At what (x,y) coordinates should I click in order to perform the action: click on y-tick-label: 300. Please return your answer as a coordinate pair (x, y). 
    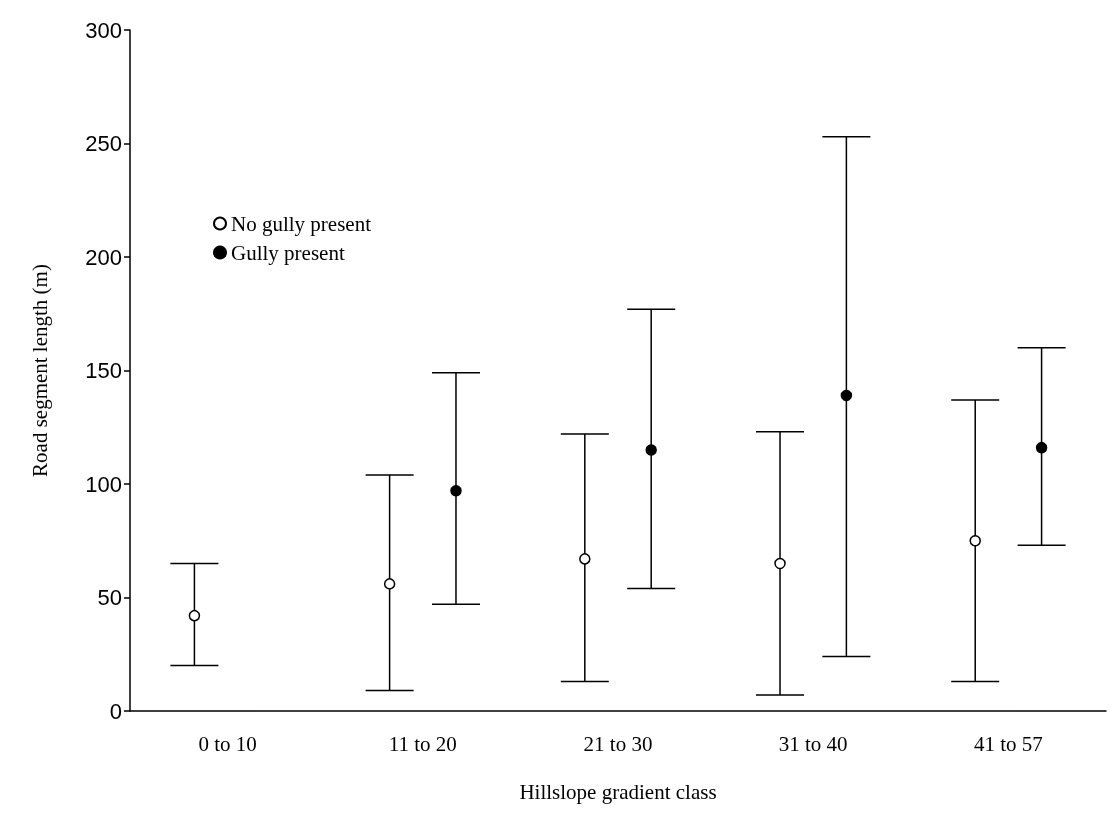
    Looking at the image, I should click on (103, 30).